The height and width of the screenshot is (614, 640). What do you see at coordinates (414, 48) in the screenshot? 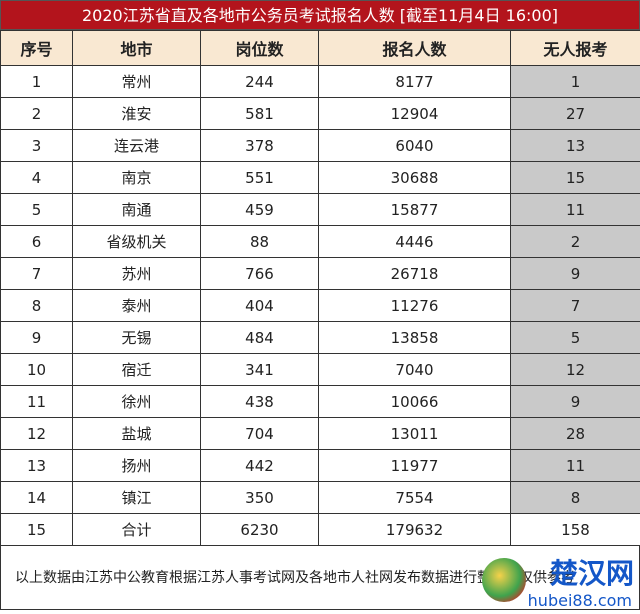
I see `column-header: 报名人数` at bounding box center [414, 48].